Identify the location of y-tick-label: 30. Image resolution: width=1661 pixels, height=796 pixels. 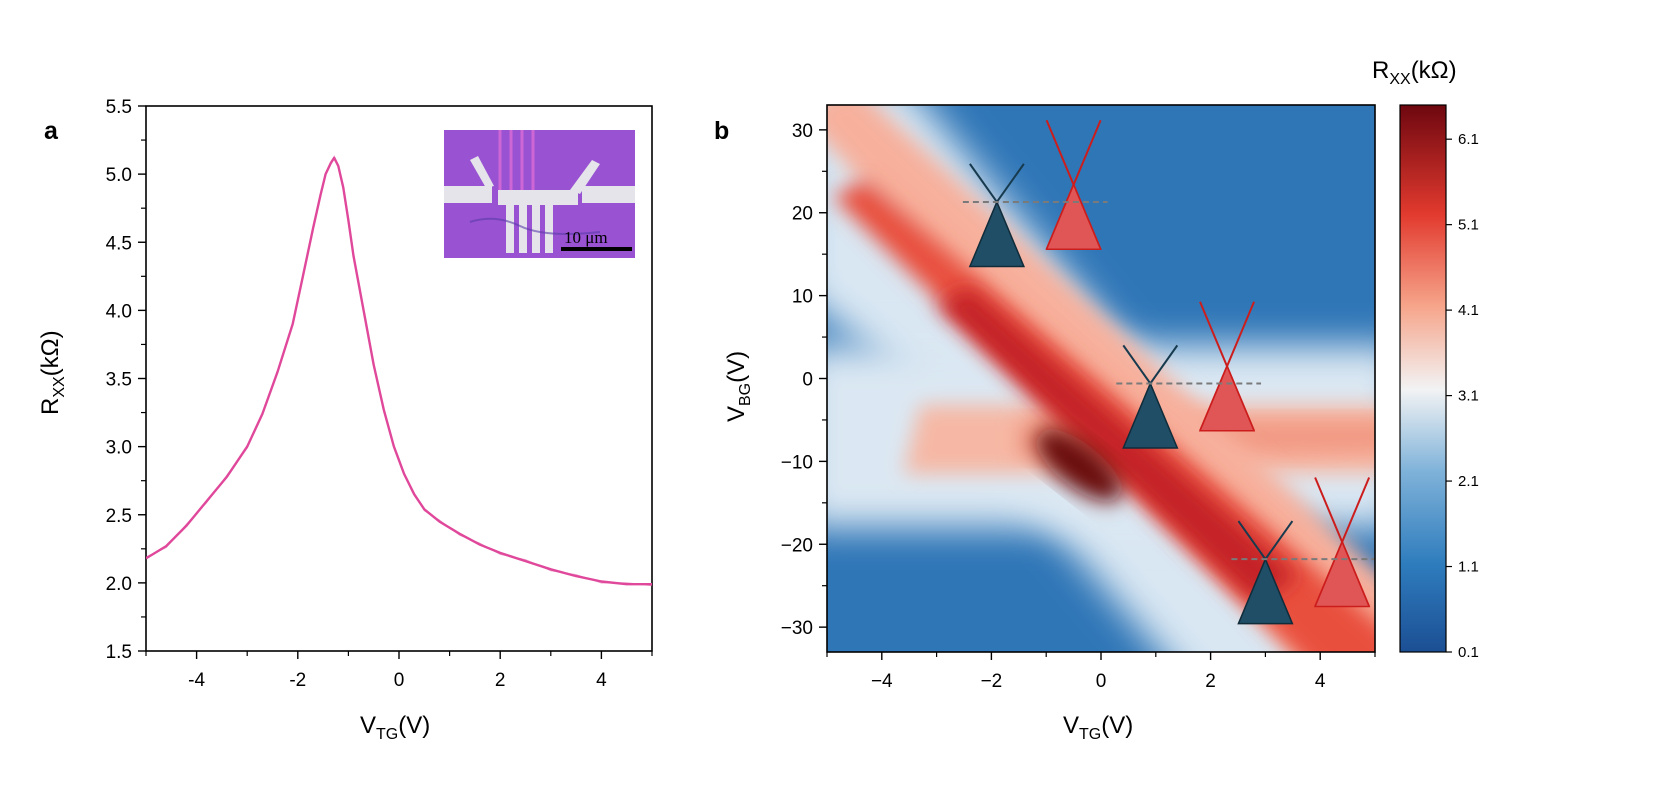
(802, 131).